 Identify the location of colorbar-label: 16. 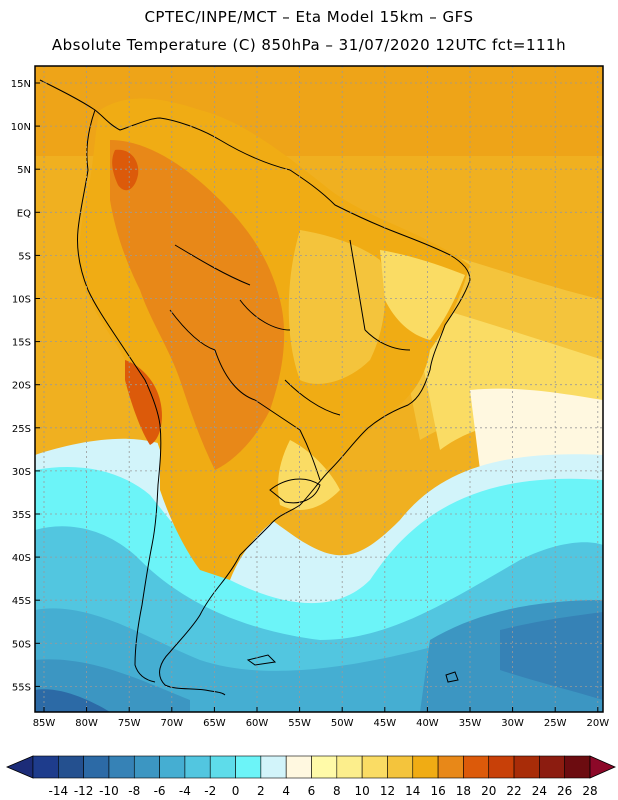
(437, 791).